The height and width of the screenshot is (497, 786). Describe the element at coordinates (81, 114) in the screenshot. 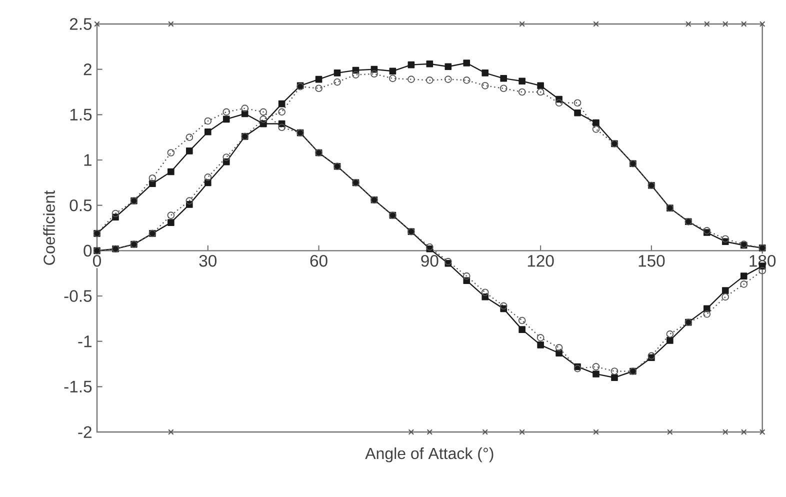

I see `y-tick-label: 1.5` at that location.